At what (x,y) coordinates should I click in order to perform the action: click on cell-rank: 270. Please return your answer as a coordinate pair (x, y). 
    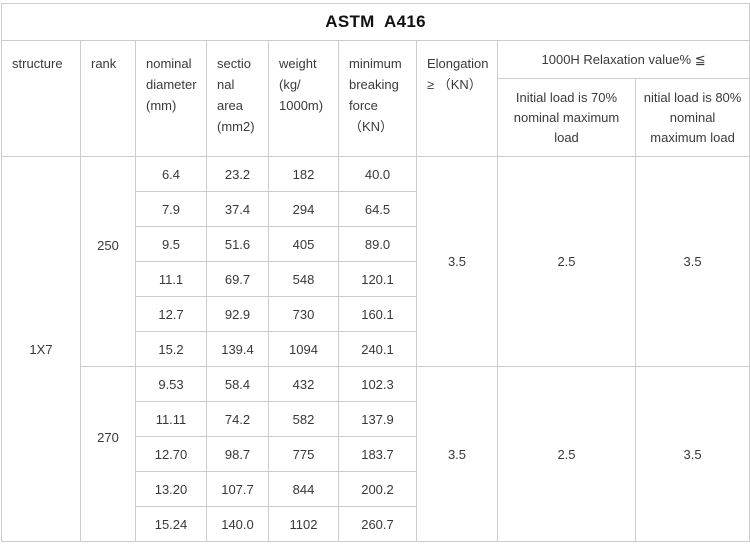
    Looking at the image, I should click on (108, 454).